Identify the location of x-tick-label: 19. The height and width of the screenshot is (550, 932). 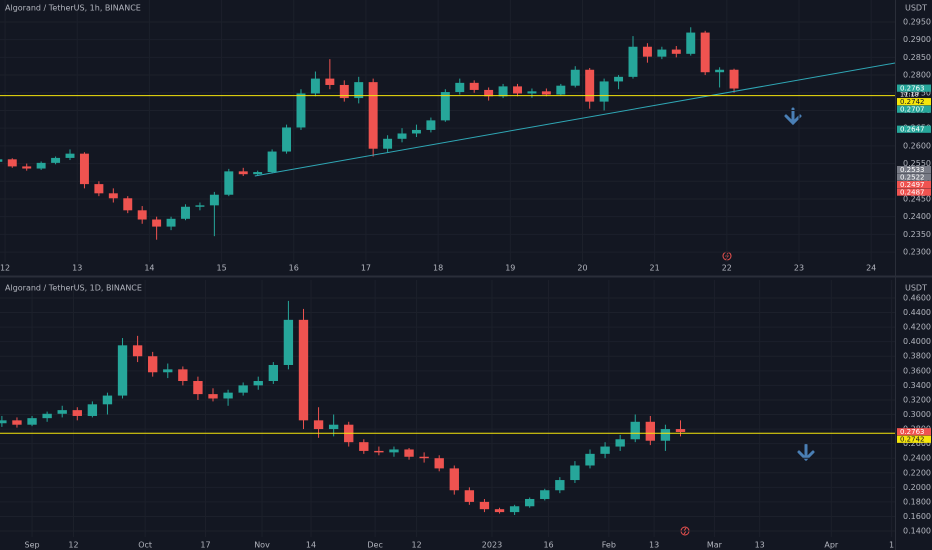
(510, 268).